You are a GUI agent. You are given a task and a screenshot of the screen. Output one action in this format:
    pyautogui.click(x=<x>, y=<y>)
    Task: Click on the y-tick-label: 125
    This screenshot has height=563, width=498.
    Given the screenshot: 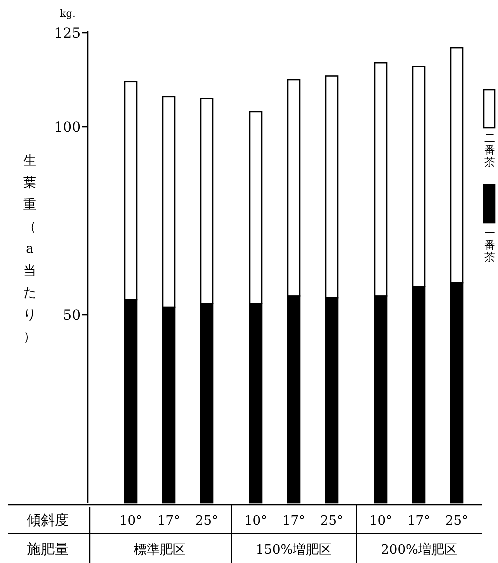 What is the action you would take?
    pyautogui.click(x=67, y=34)
    